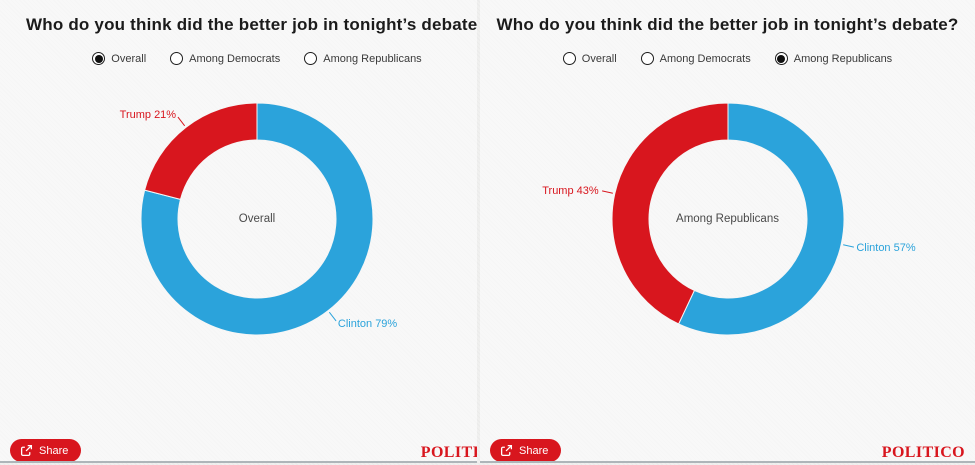 This screenshot has width=975, height=465. What do you see at coordinates (570, 190) in the screenshot?
I see `trump-slice-label: Trump 43%` at bounding box center [570, 190].